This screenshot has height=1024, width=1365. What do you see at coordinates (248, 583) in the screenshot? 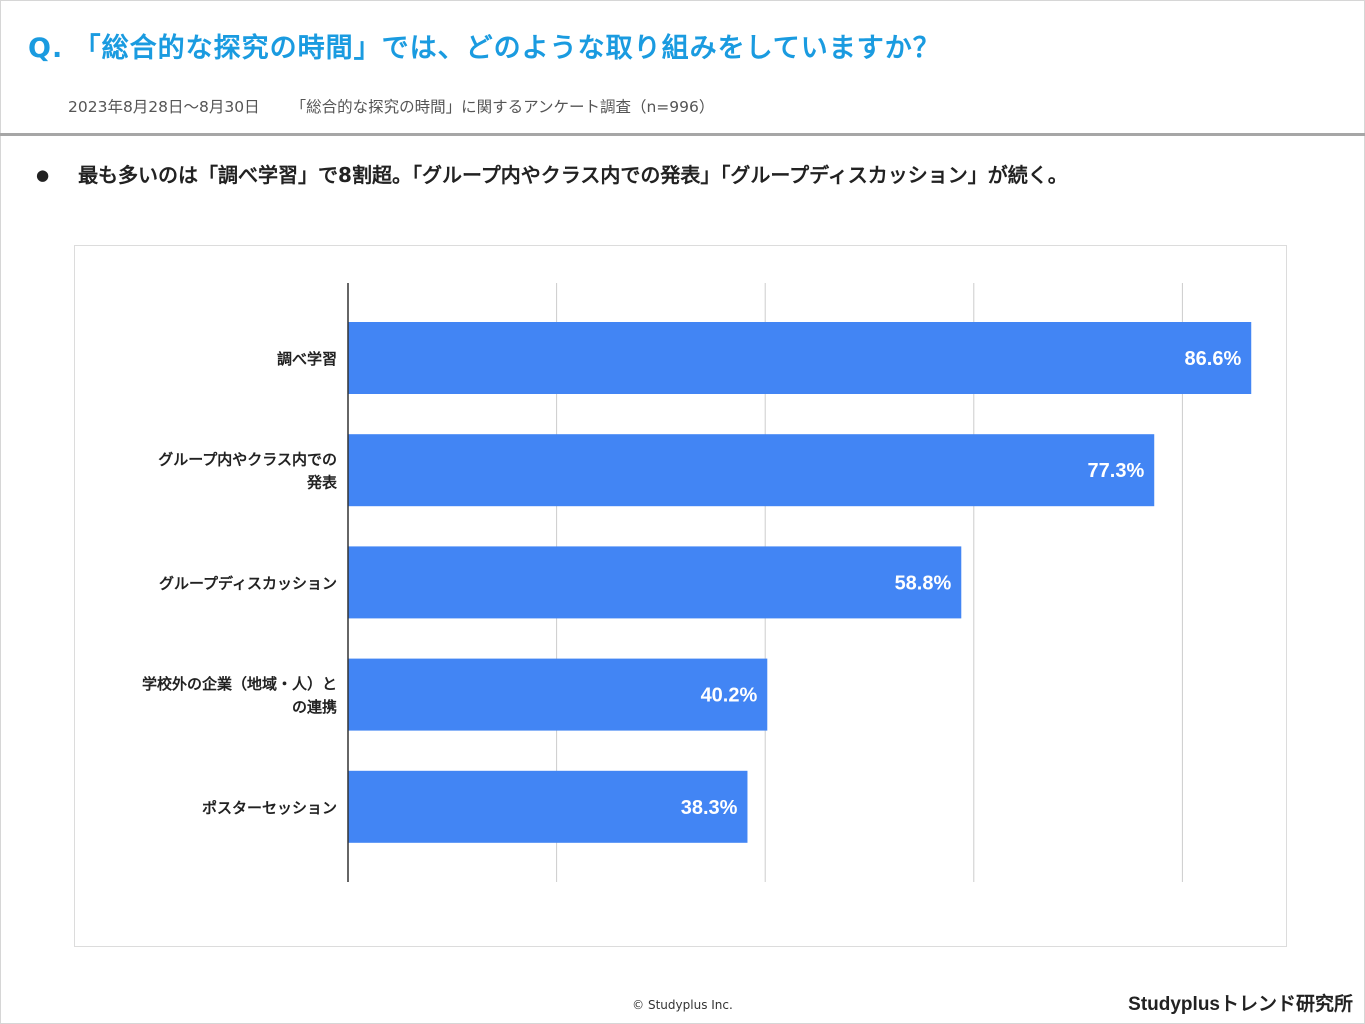
I see `category-label: グループディスカッション` at bounding box center [248, 583].